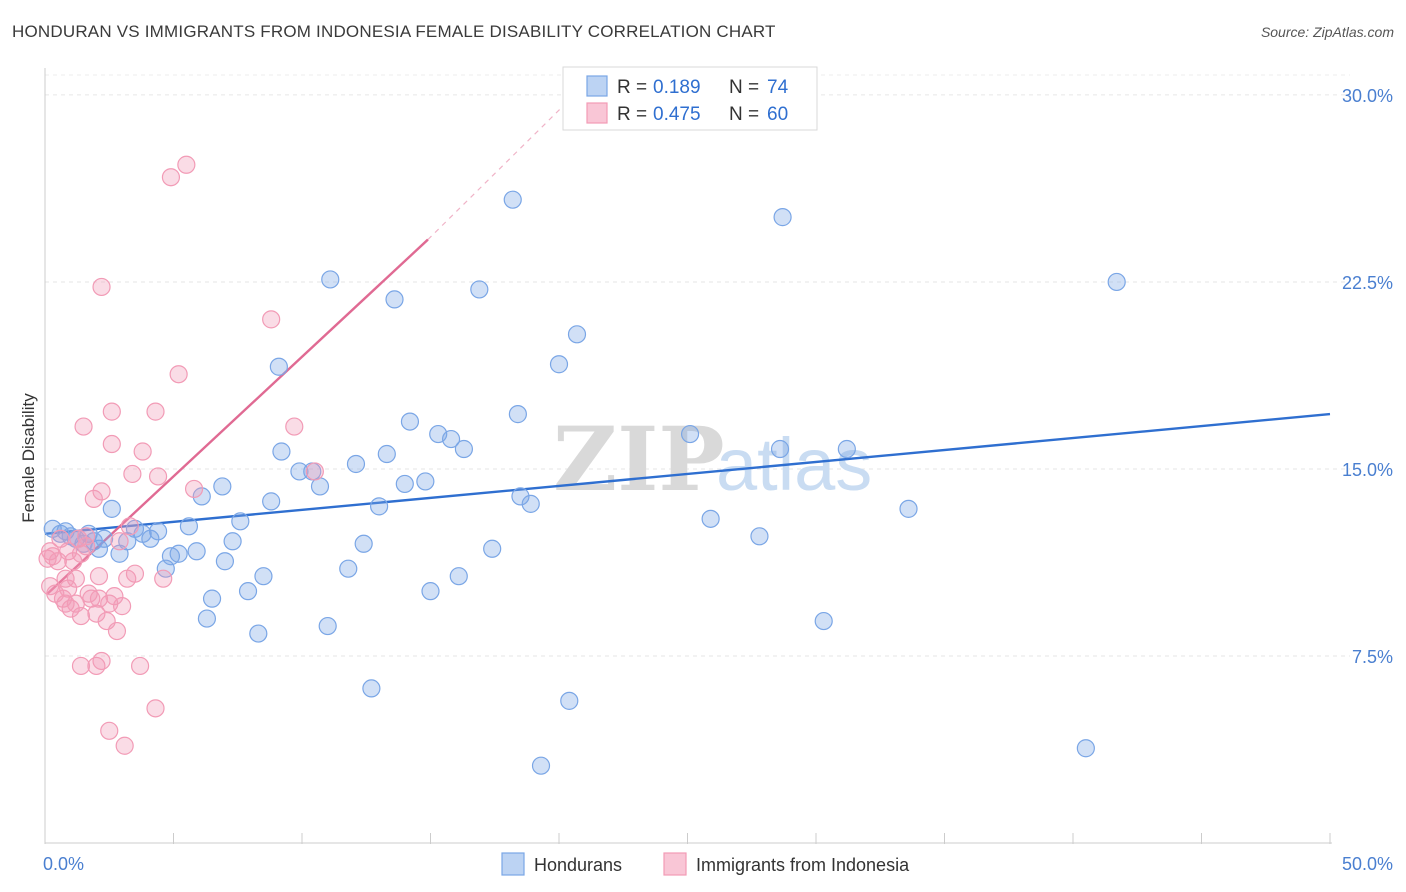 Image resolution: width=1406 pixels, height=892 pixels. Describe the element at coordinates (1367, 470) in the screenshot. I see `y-tick-label-1: 15.0%` at that location.